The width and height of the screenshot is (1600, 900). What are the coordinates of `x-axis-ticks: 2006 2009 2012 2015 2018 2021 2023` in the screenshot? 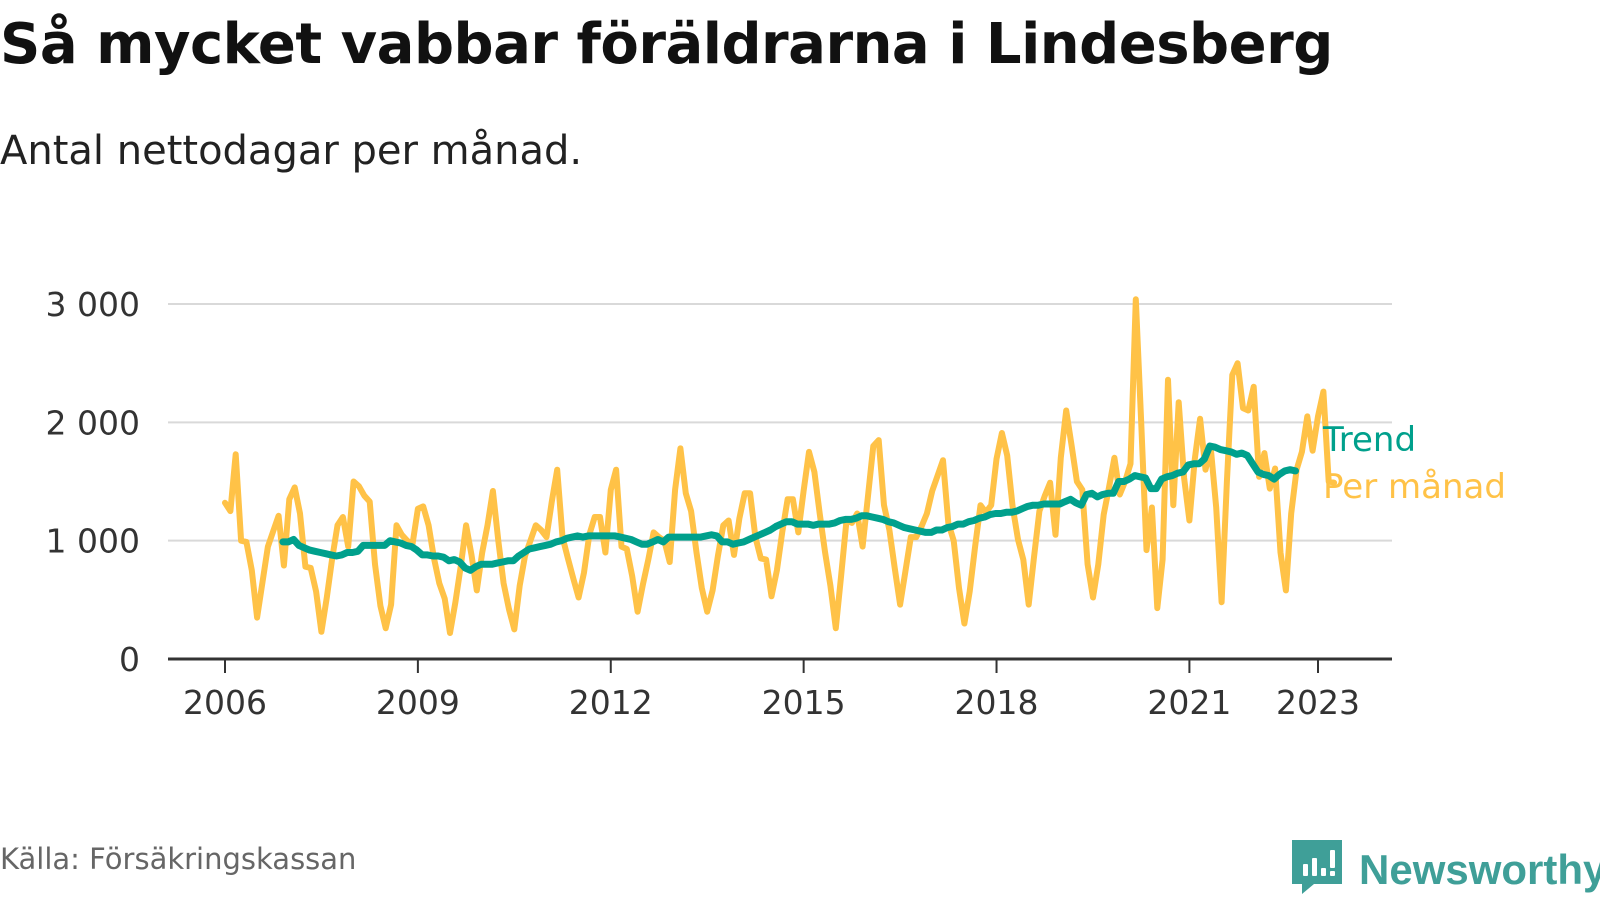 It's located at (771, 690).